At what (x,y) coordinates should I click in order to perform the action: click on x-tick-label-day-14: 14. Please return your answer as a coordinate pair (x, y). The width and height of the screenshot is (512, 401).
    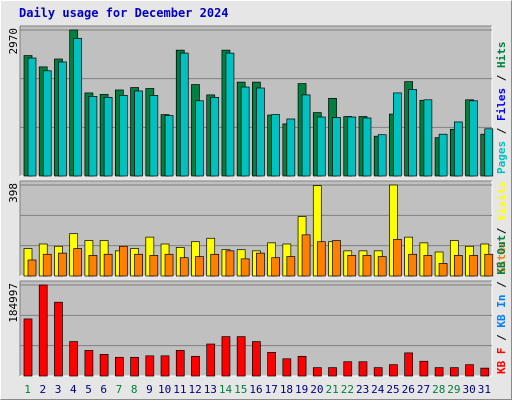
    Looking at the image, I should click on (226, 389).